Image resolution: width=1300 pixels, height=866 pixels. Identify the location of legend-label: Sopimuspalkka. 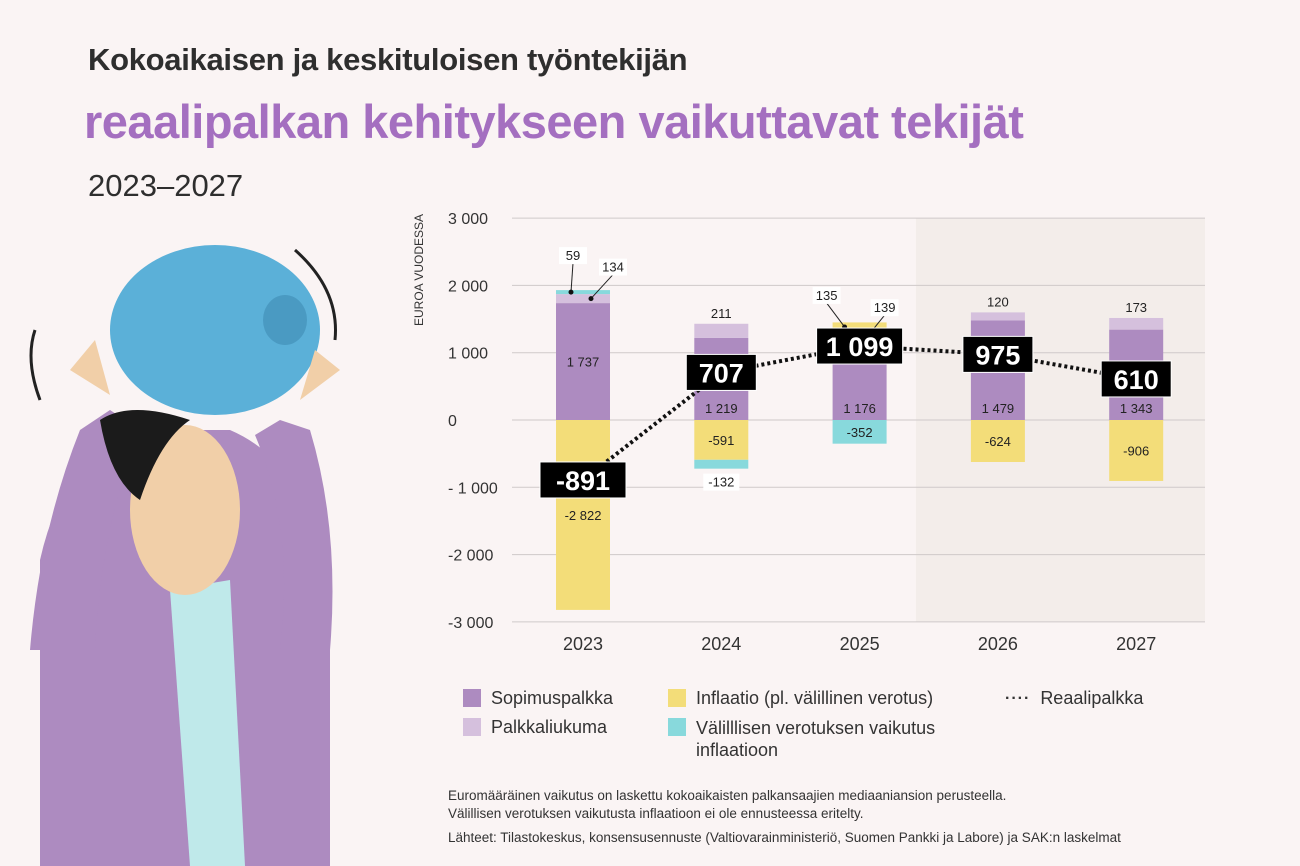
(552, 698).